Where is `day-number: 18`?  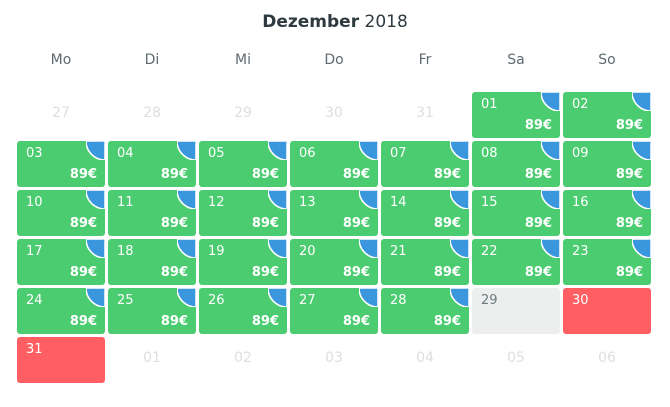
day-number: 18 is located at coordinates (125, 251).